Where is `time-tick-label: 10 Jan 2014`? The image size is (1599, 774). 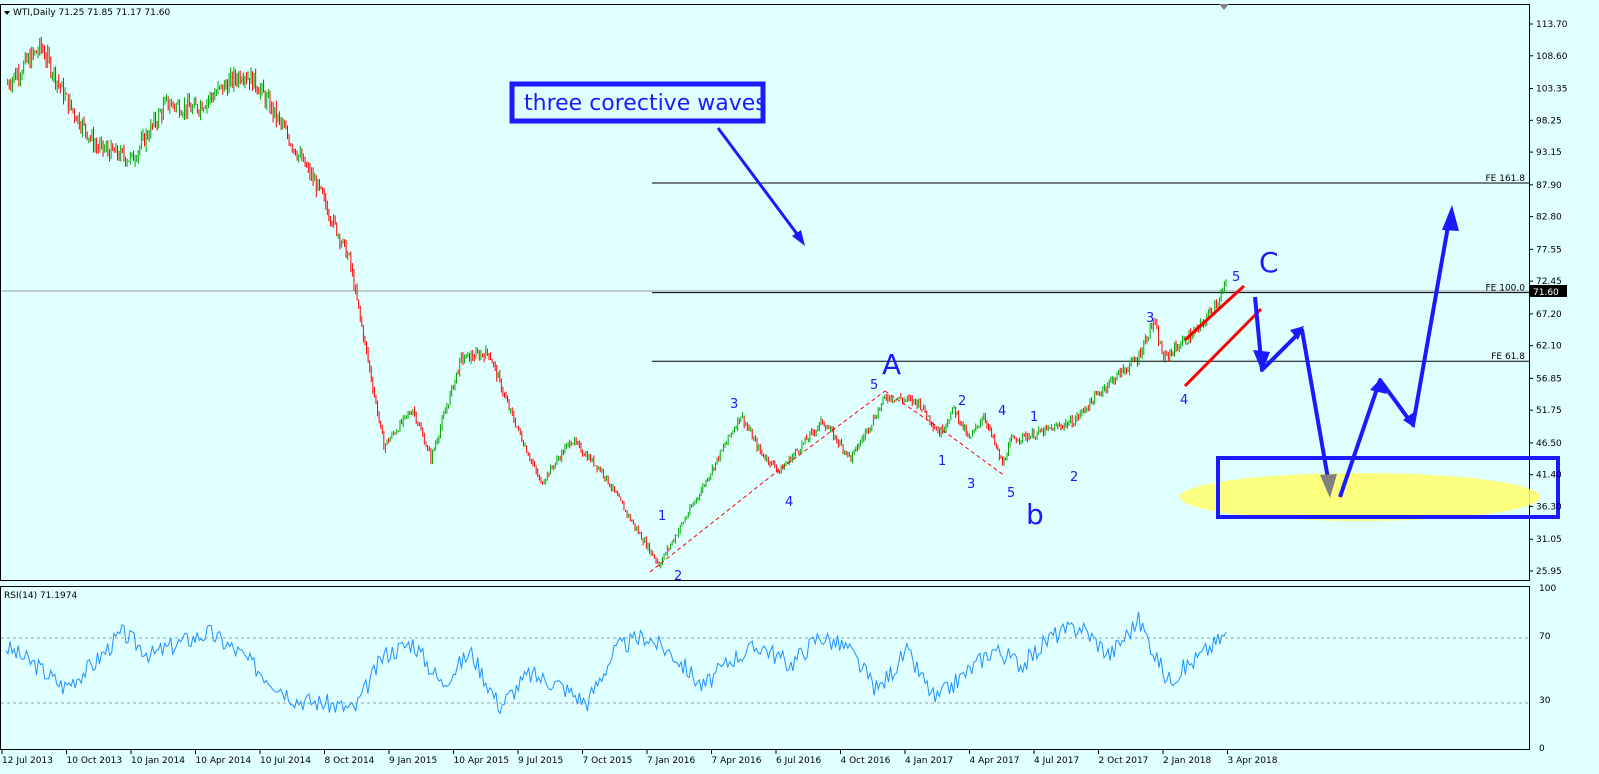 time-tick-label: 10 Jan 2014 is located at coordinates (158, 761).